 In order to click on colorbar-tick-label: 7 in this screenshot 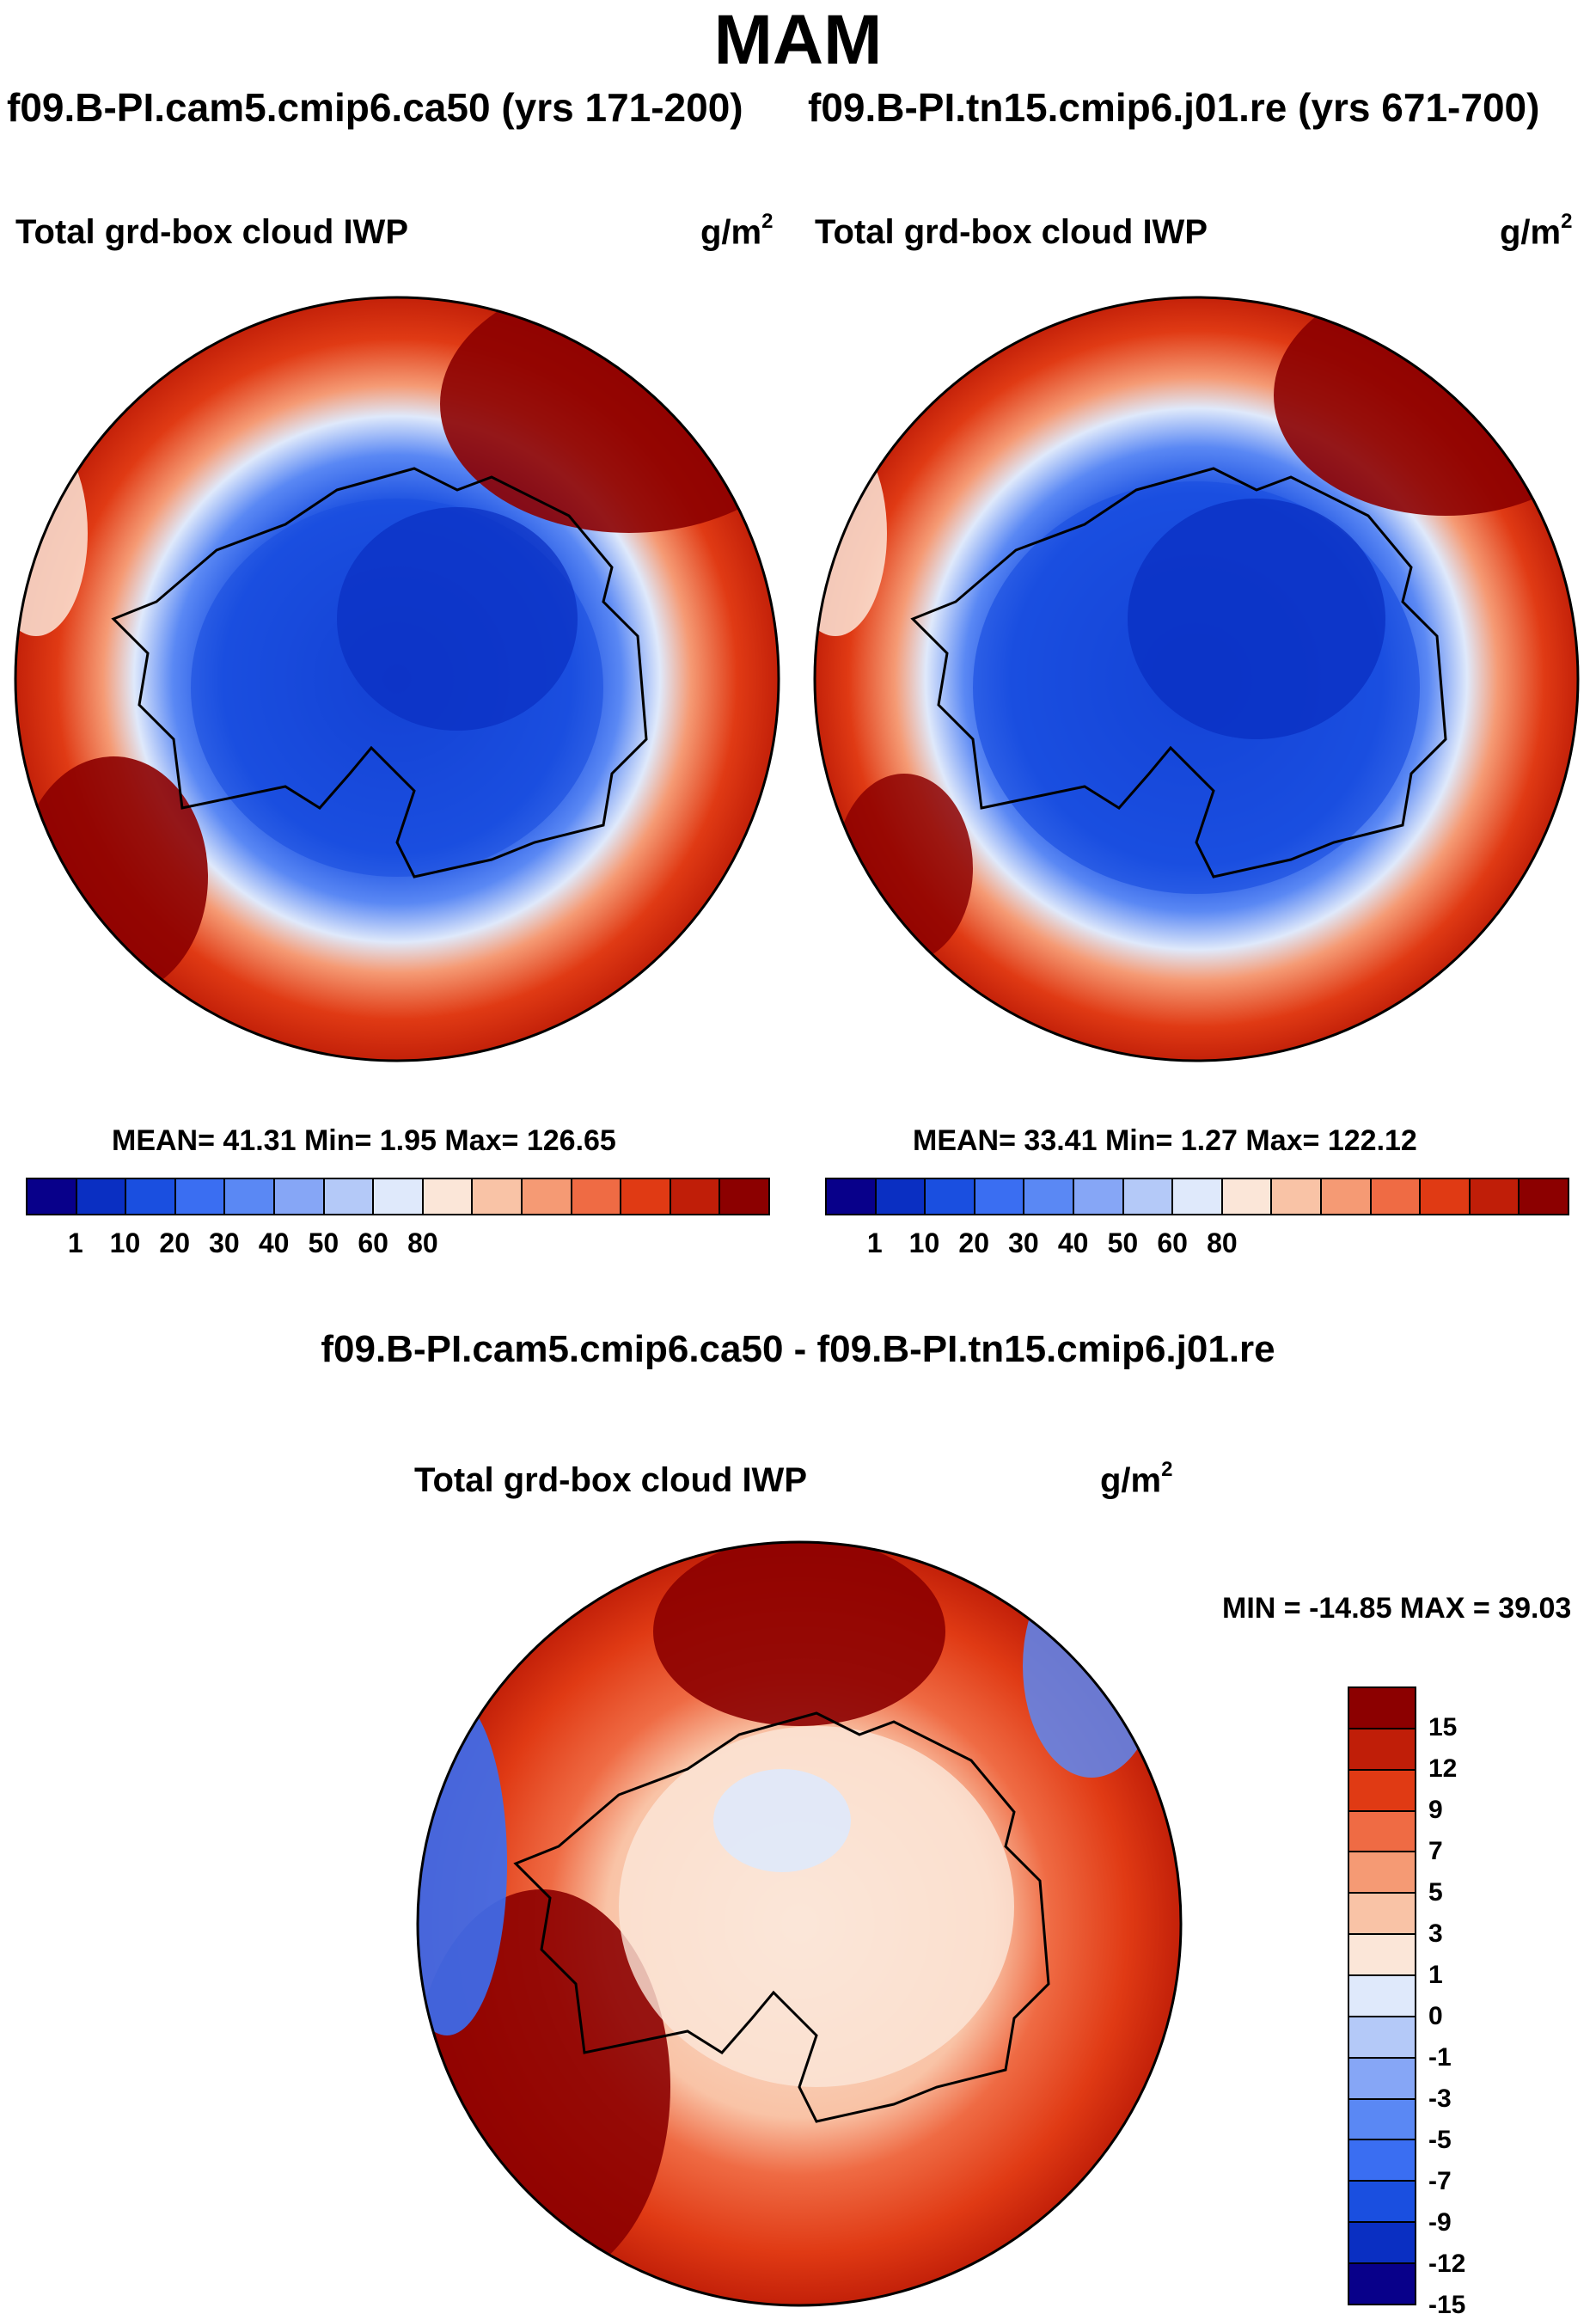, I will do `click(1435, 1851)`.